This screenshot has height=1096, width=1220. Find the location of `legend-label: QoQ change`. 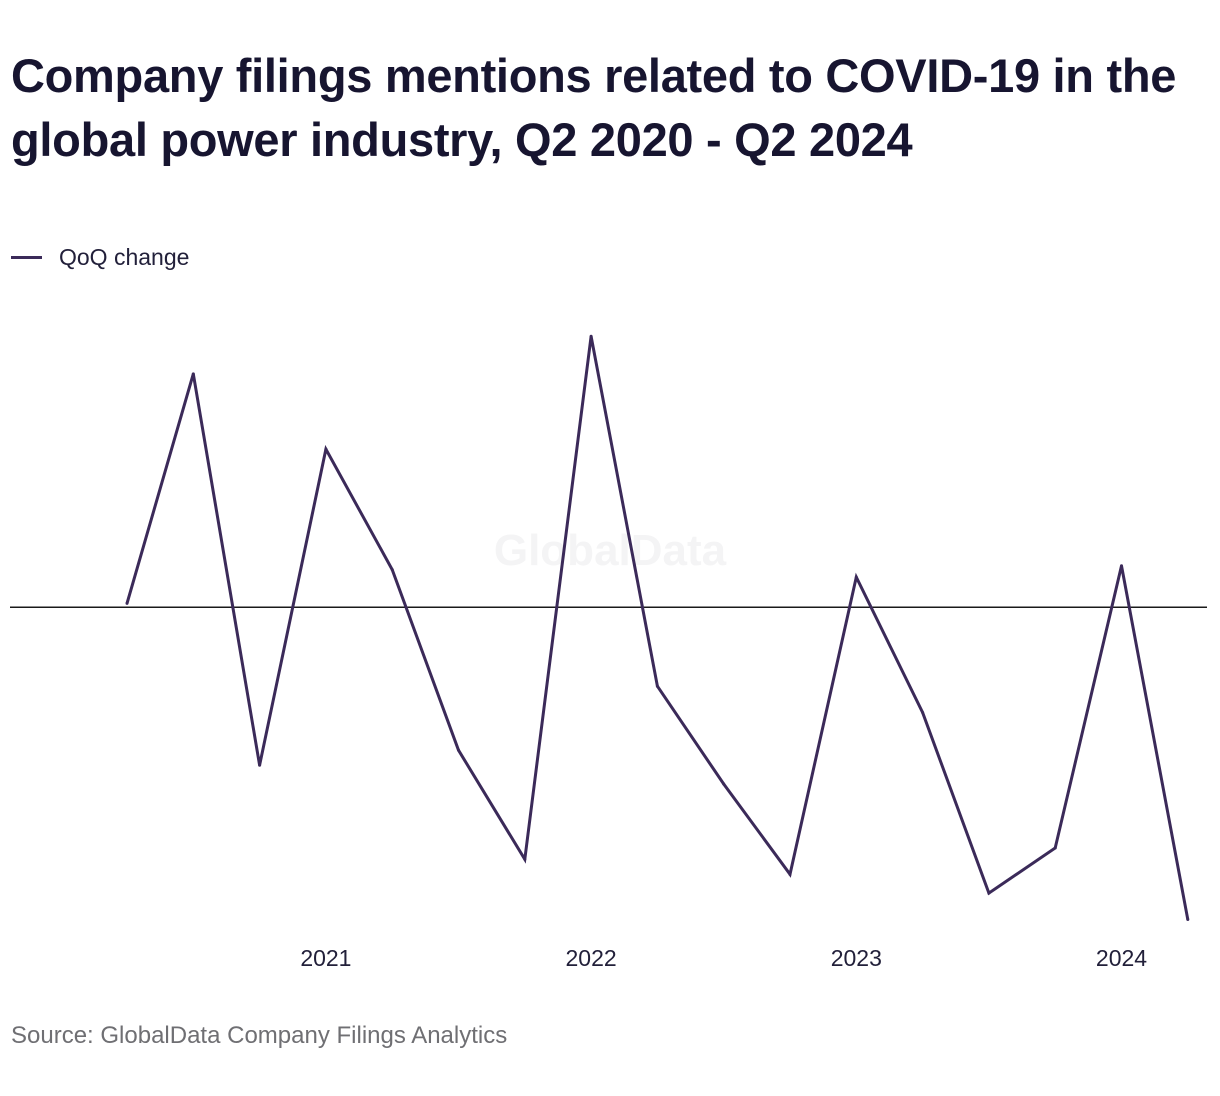

legend-label: QoQ change is located at coordinates (124, 256).